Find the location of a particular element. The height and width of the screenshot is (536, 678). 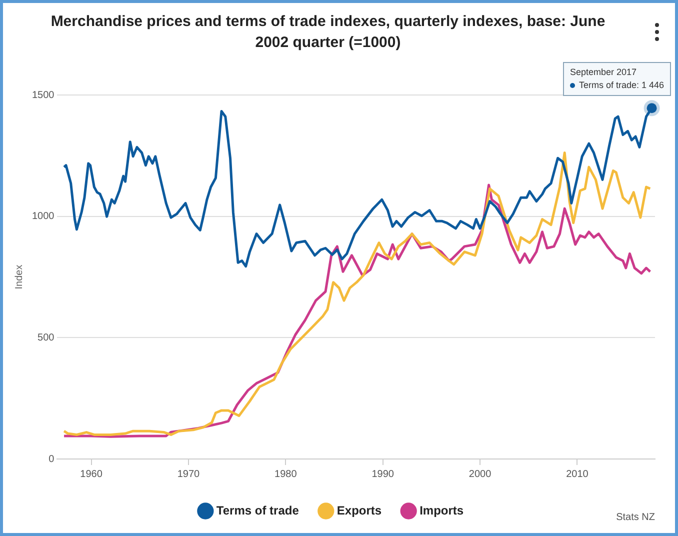

text: September 2017 is located at coordinates (603, 72).